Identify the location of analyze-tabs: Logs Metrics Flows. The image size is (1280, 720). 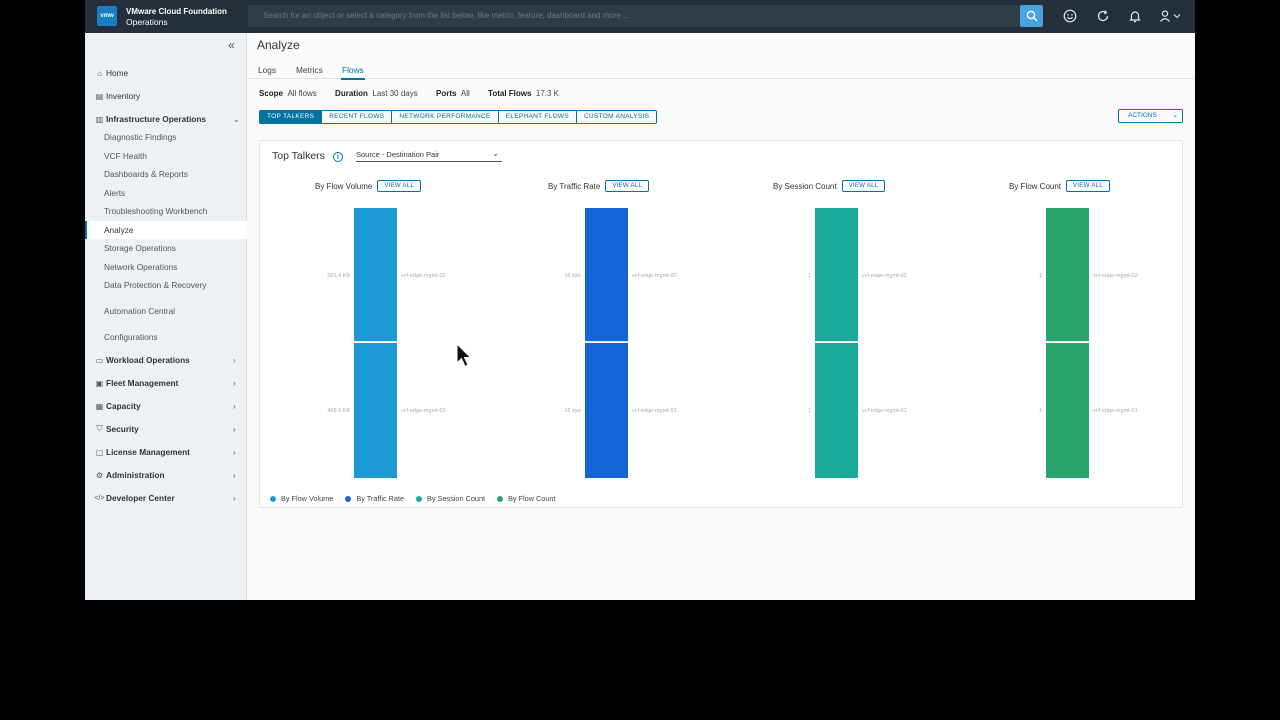
(721, 70).